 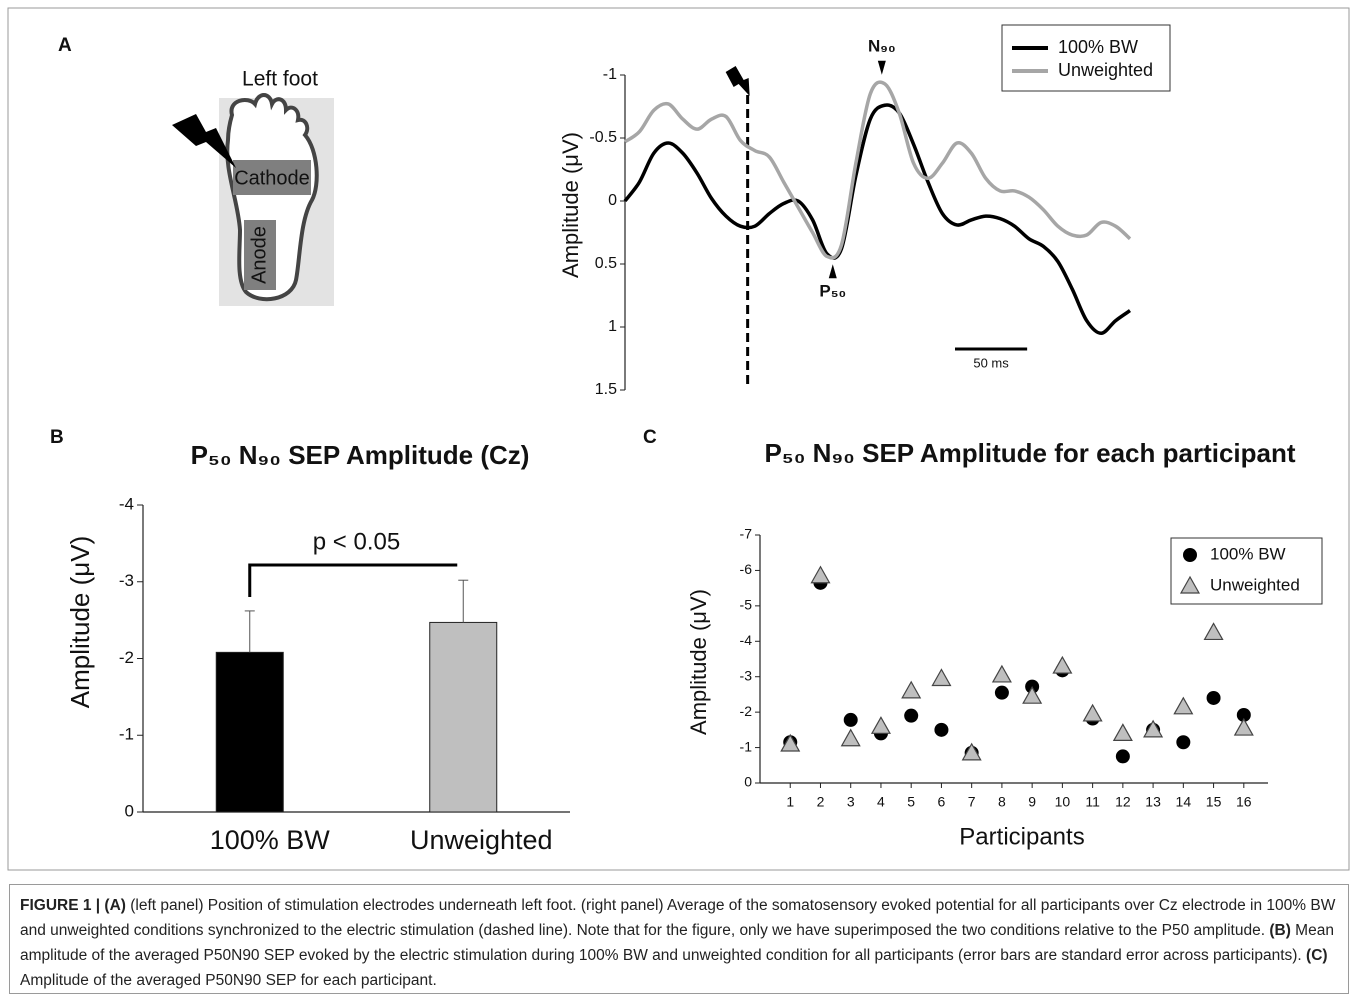 What do you see at coordinates (481, 840) in the screenshot?
I see `x-tick-label: Unweighted` at bounding box center [481, 840].